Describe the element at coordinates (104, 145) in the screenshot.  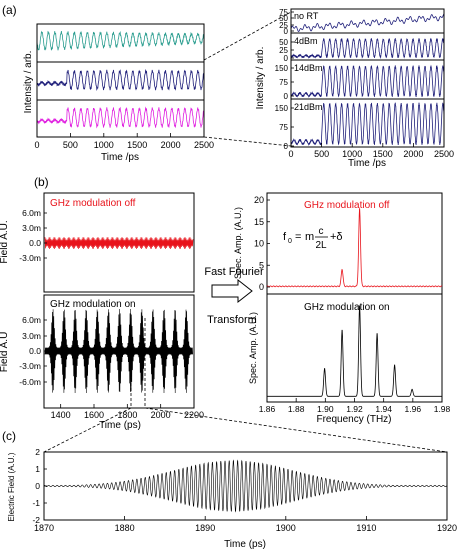
I see `a-left-xtick-label: 1000` at that location.